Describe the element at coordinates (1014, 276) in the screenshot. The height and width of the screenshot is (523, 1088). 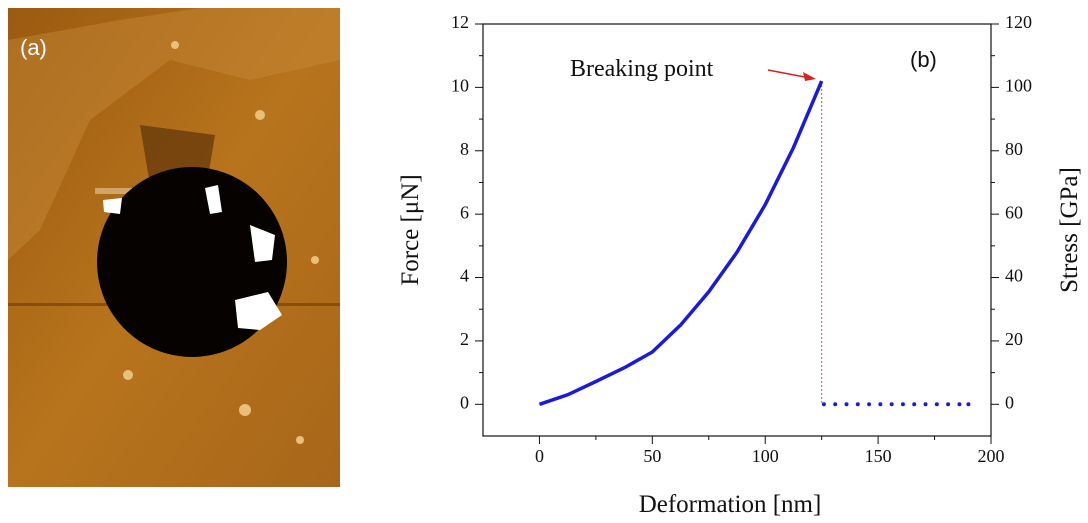
I see `y2-tick-label: 40` at that location.